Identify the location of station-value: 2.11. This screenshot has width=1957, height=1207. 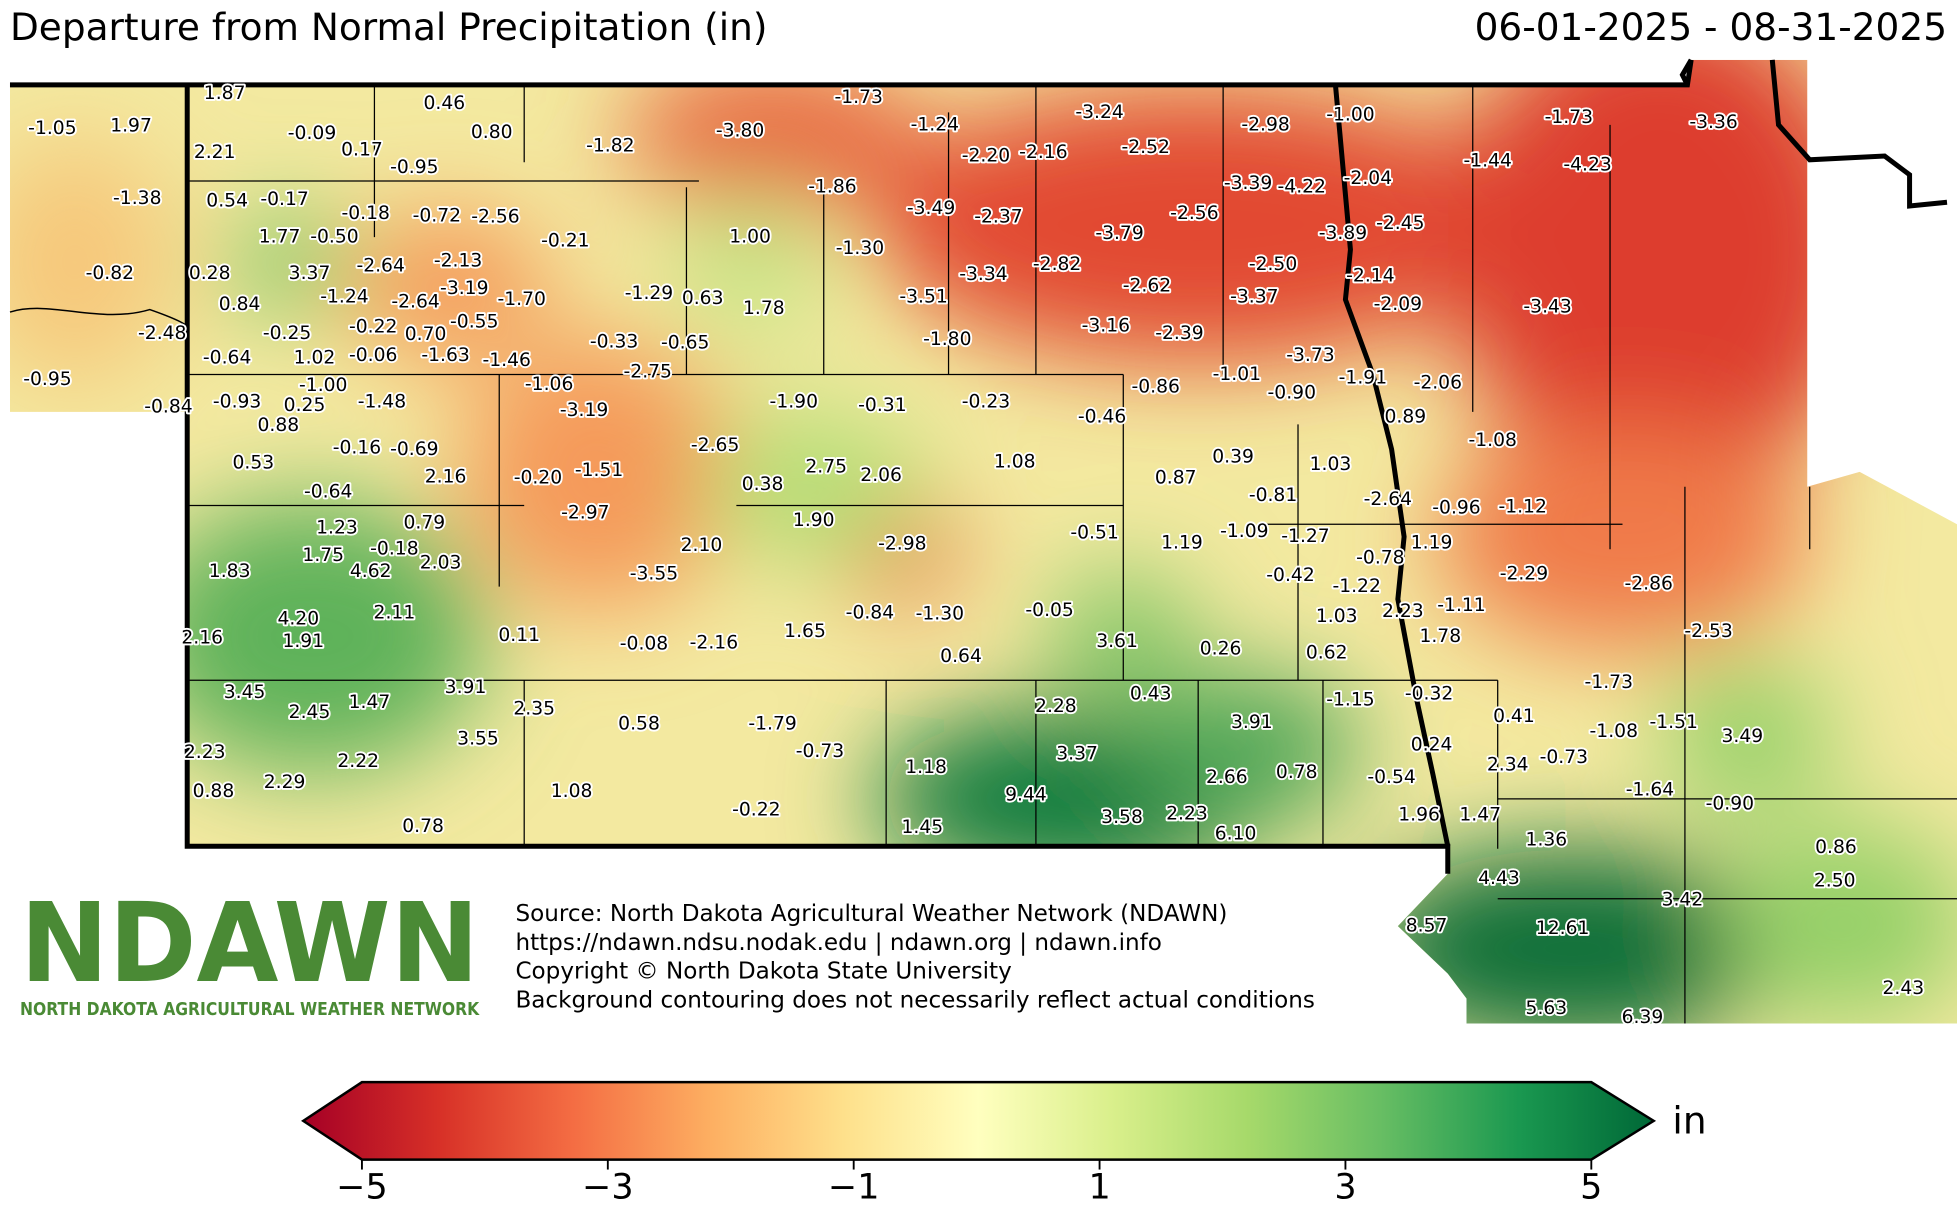
(395, 612).